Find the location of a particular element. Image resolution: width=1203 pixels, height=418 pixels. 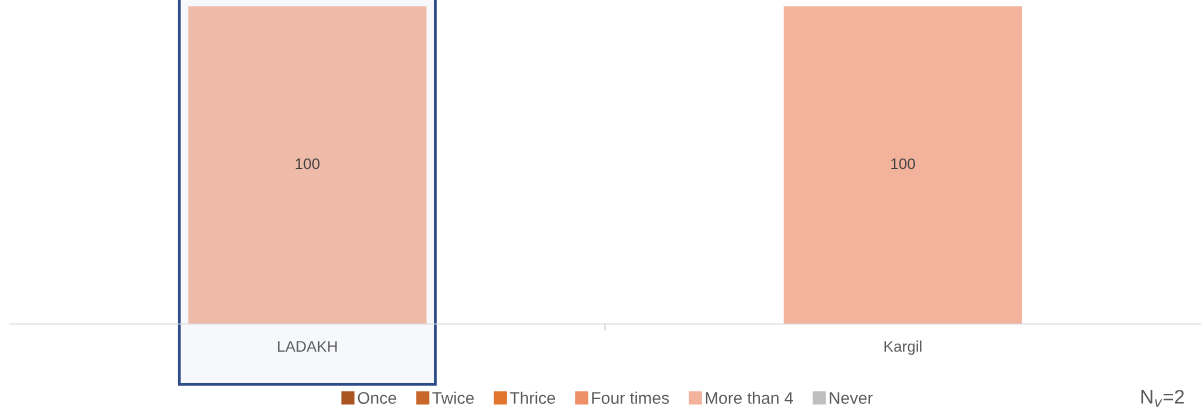

legend-label: Thrice is located at coordinates (532, 397).